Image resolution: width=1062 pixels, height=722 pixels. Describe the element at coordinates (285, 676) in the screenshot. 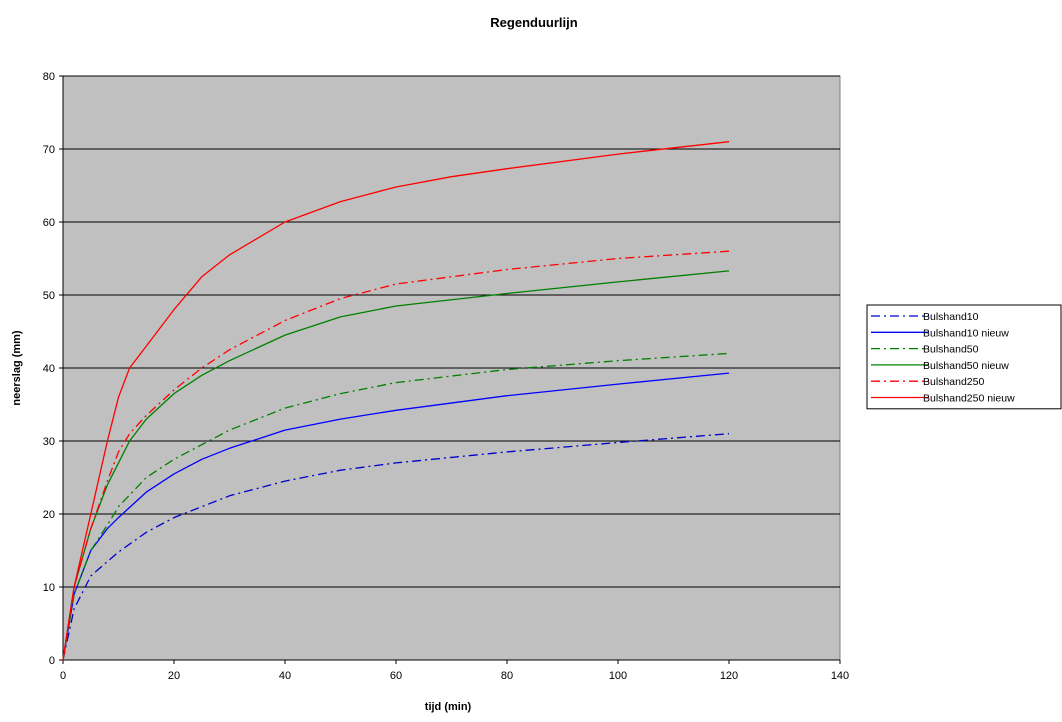

I see `x-tick-label-40: 40` at that location.